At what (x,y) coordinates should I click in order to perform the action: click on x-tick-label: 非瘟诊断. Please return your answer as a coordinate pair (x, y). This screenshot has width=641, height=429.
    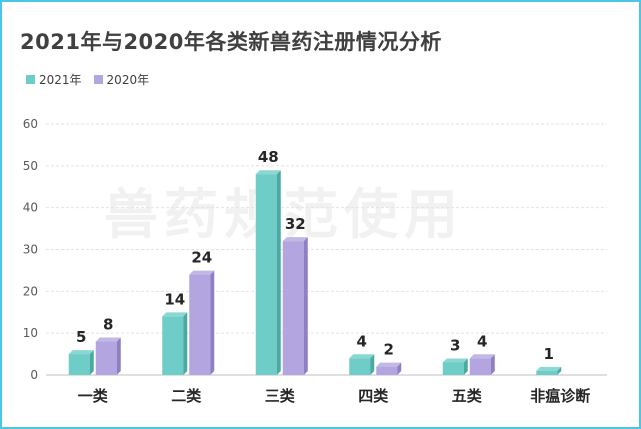
    Looking at the image, I should click on (560, 396).